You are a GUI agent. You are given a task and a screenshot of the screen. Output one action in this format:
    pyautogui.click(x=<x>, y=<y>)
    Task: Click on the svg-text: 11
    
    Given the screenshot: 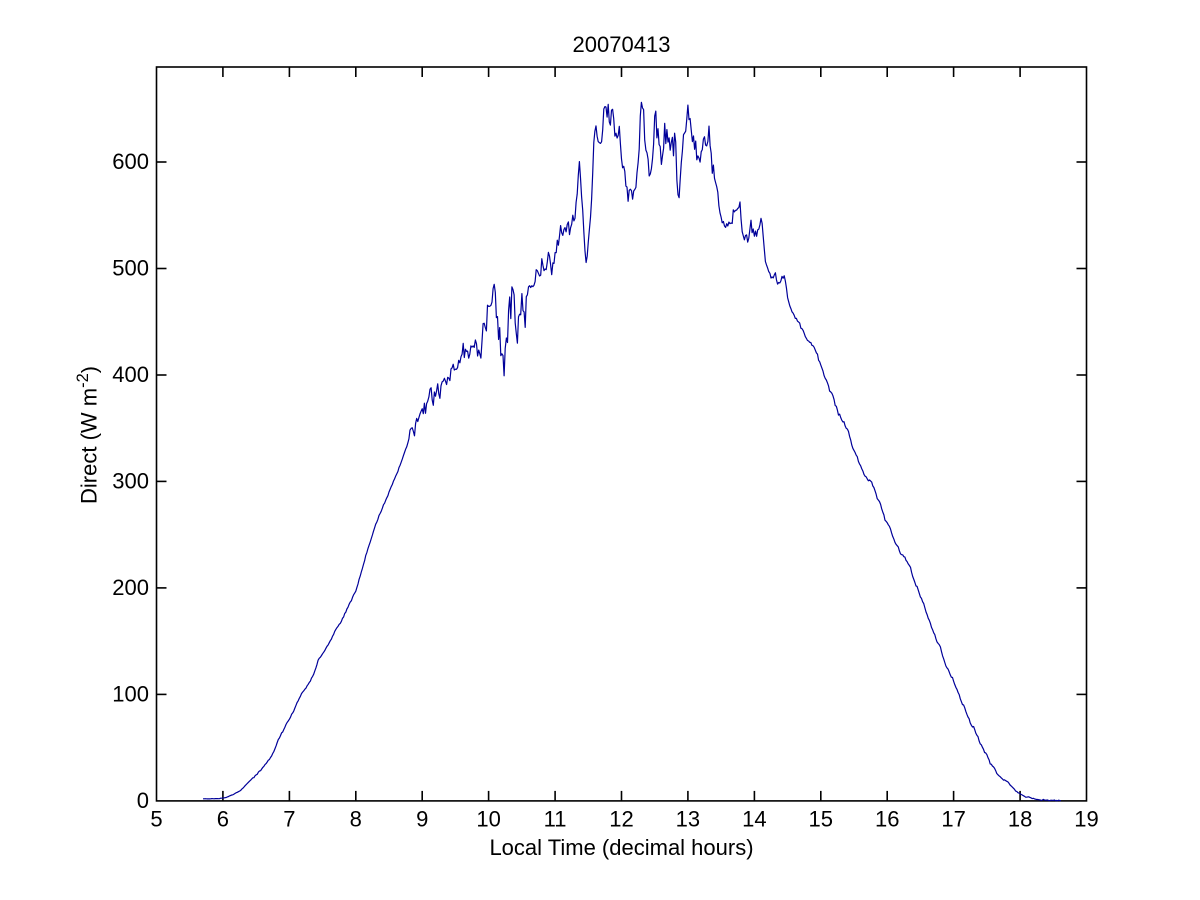 What is the action you would take?
    pyautogui.click(x=555, y=819)
    